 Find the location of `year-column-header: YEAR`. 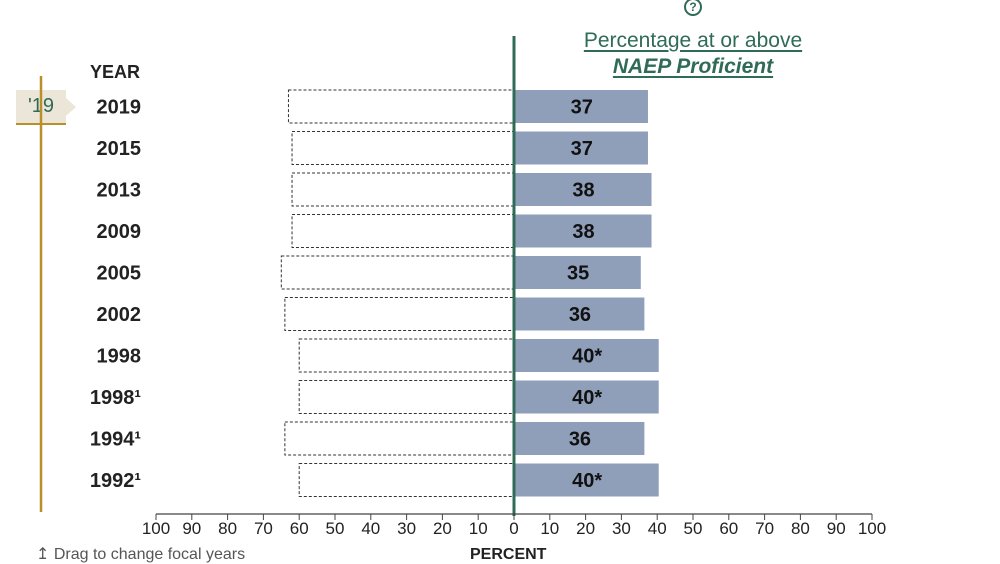

year-column-header: YEAR is located at coordinates (115, 72).